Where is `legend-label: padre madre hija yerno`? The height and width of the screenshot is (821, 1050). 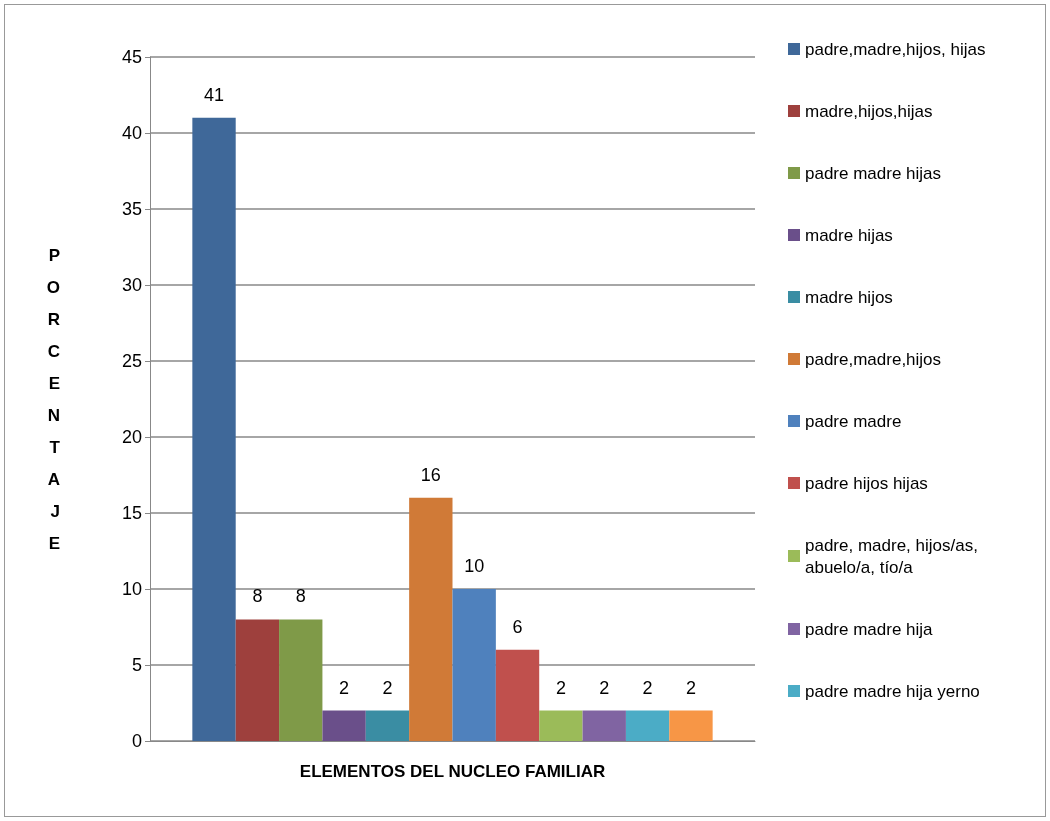
legend-label: padre madre hija yerno is located at coordinates (892, 691).